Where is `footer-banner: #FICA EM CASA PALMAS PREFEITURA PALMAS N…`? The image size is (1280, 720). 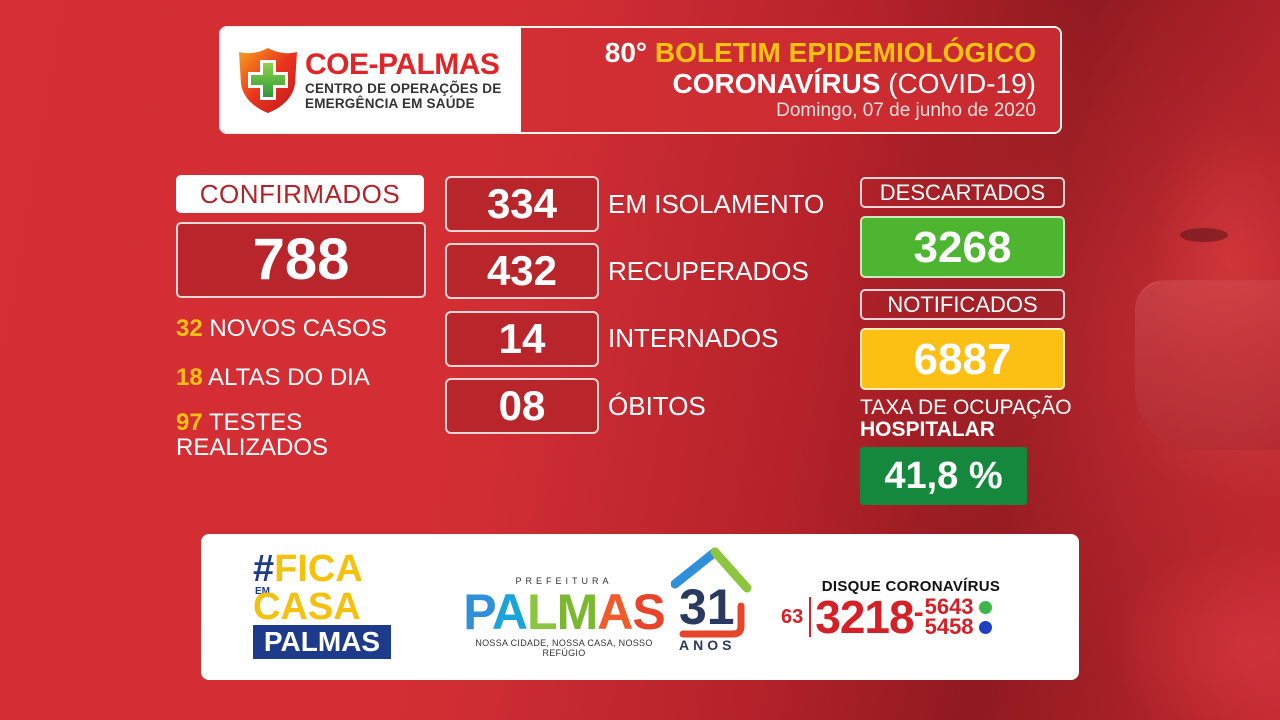
footer-banner: #FICA EM CASA PALMAS PREFEITURA PALMAS N… is located at coordinates (640, 607).